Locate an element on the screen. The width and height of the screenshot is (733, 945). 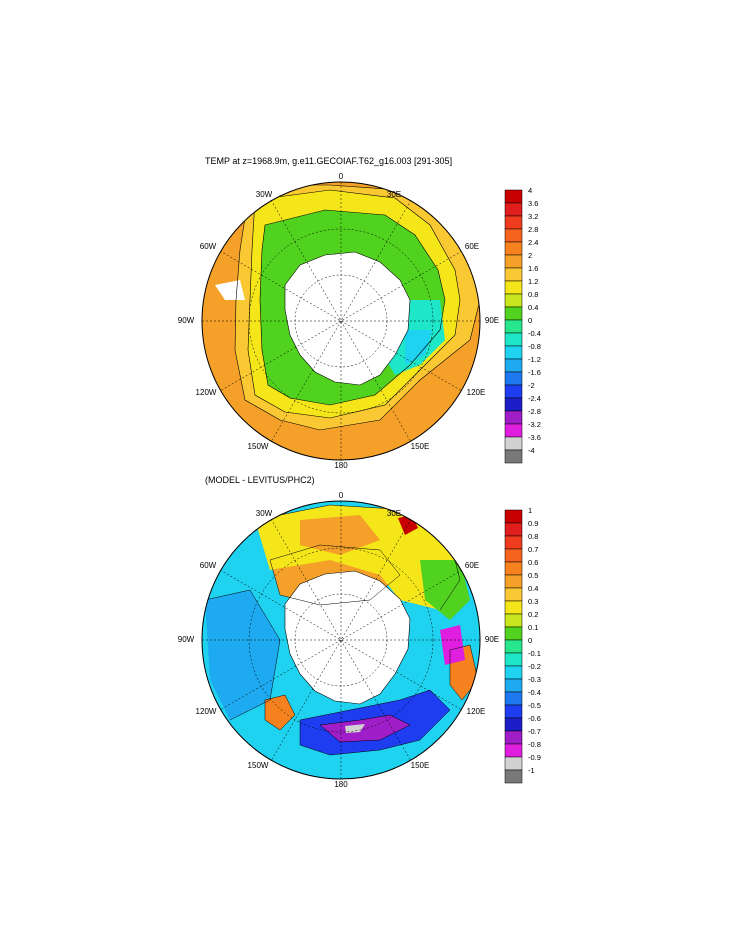
colorbar-label: 0.1 is located at coordinates (533, 627).